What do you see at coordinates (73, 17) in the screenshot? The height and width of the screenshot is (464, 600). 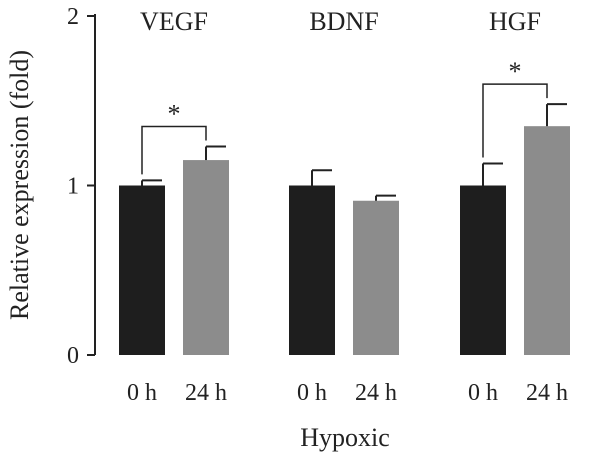 I see `y-tick-label: 2` at bounding box center [73, 17].